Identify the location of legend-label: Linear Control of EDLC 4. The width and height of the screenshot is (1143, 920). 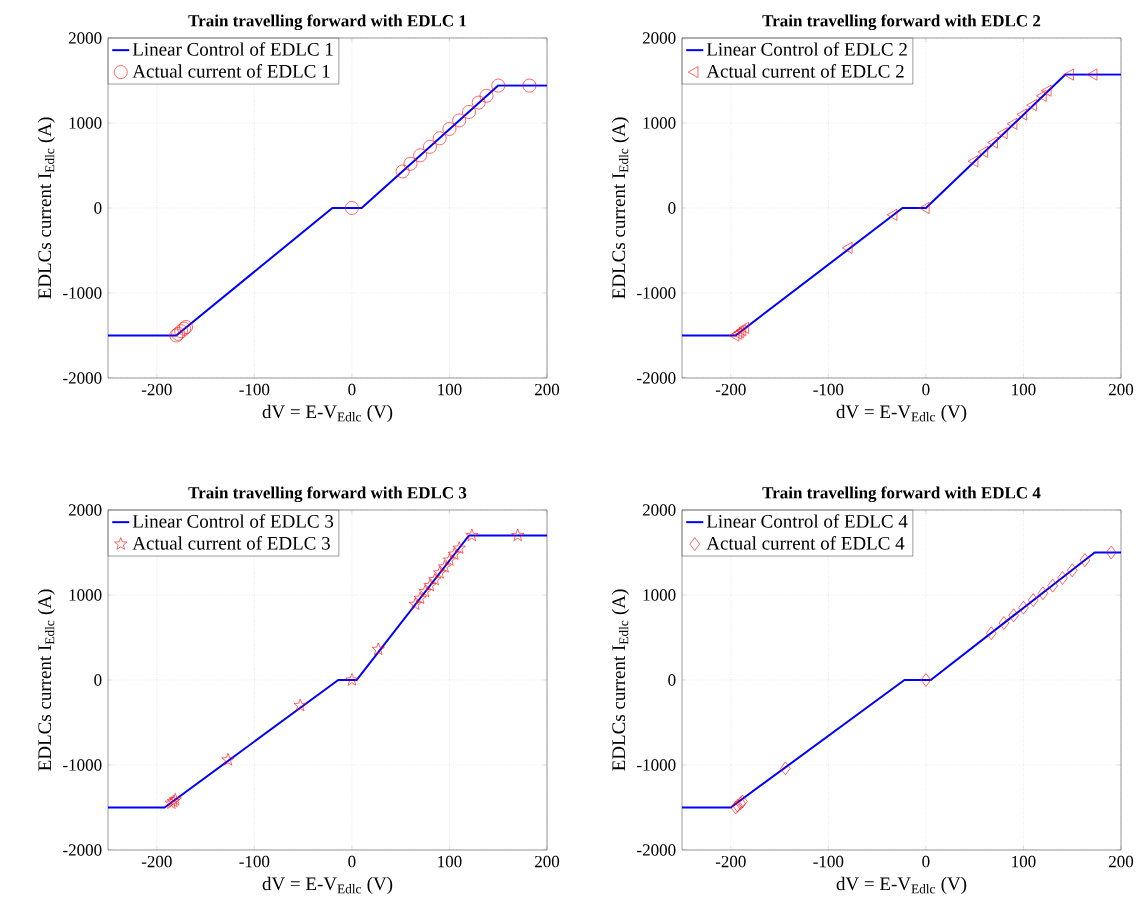
(807, 521).